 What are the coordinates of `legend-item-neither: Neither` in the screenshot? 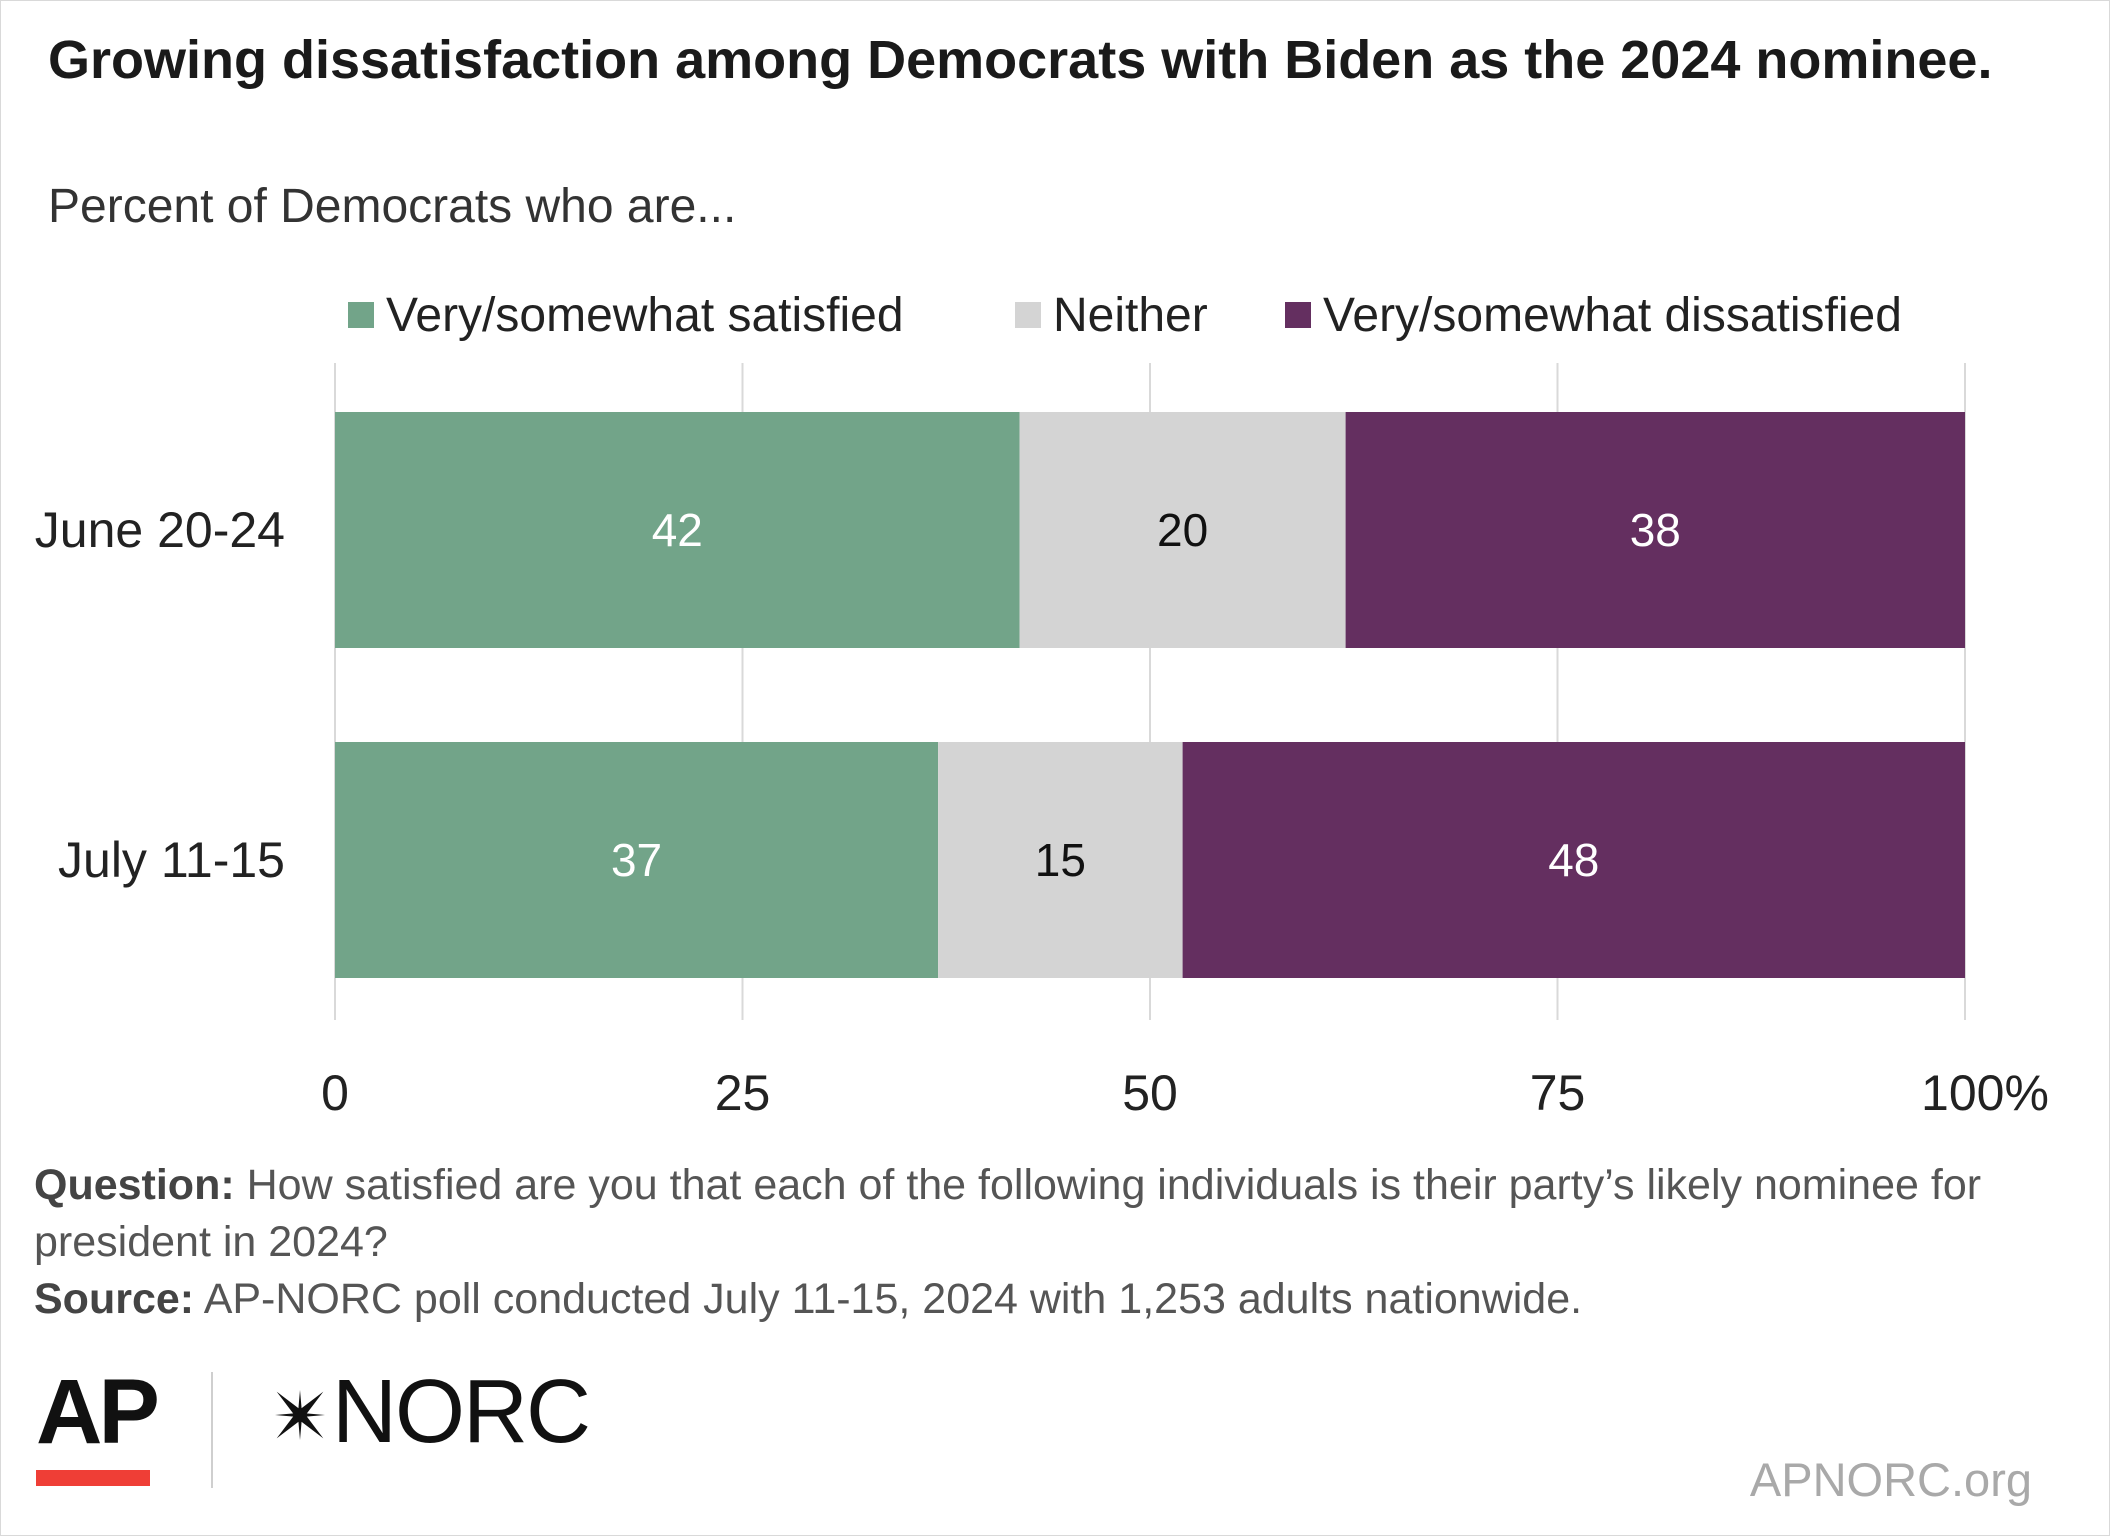 It's located at (1111, 315).